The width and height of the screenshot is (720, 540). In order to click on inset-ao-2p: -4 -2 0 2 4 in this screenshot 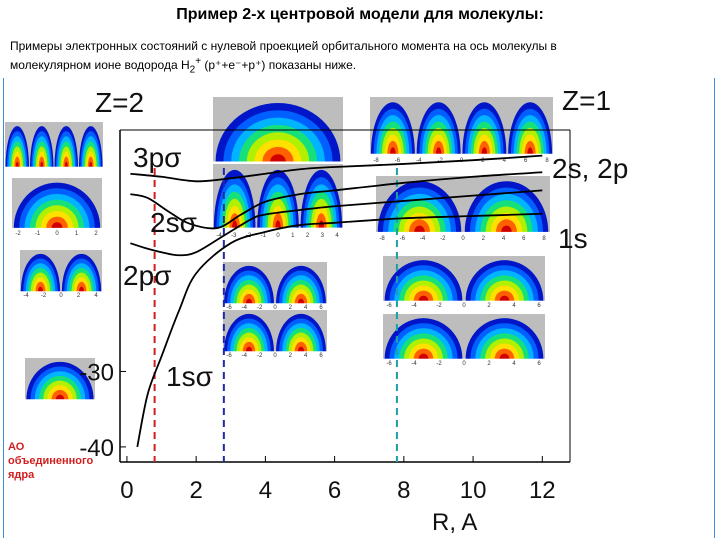, I will do `click(61, 274)`.